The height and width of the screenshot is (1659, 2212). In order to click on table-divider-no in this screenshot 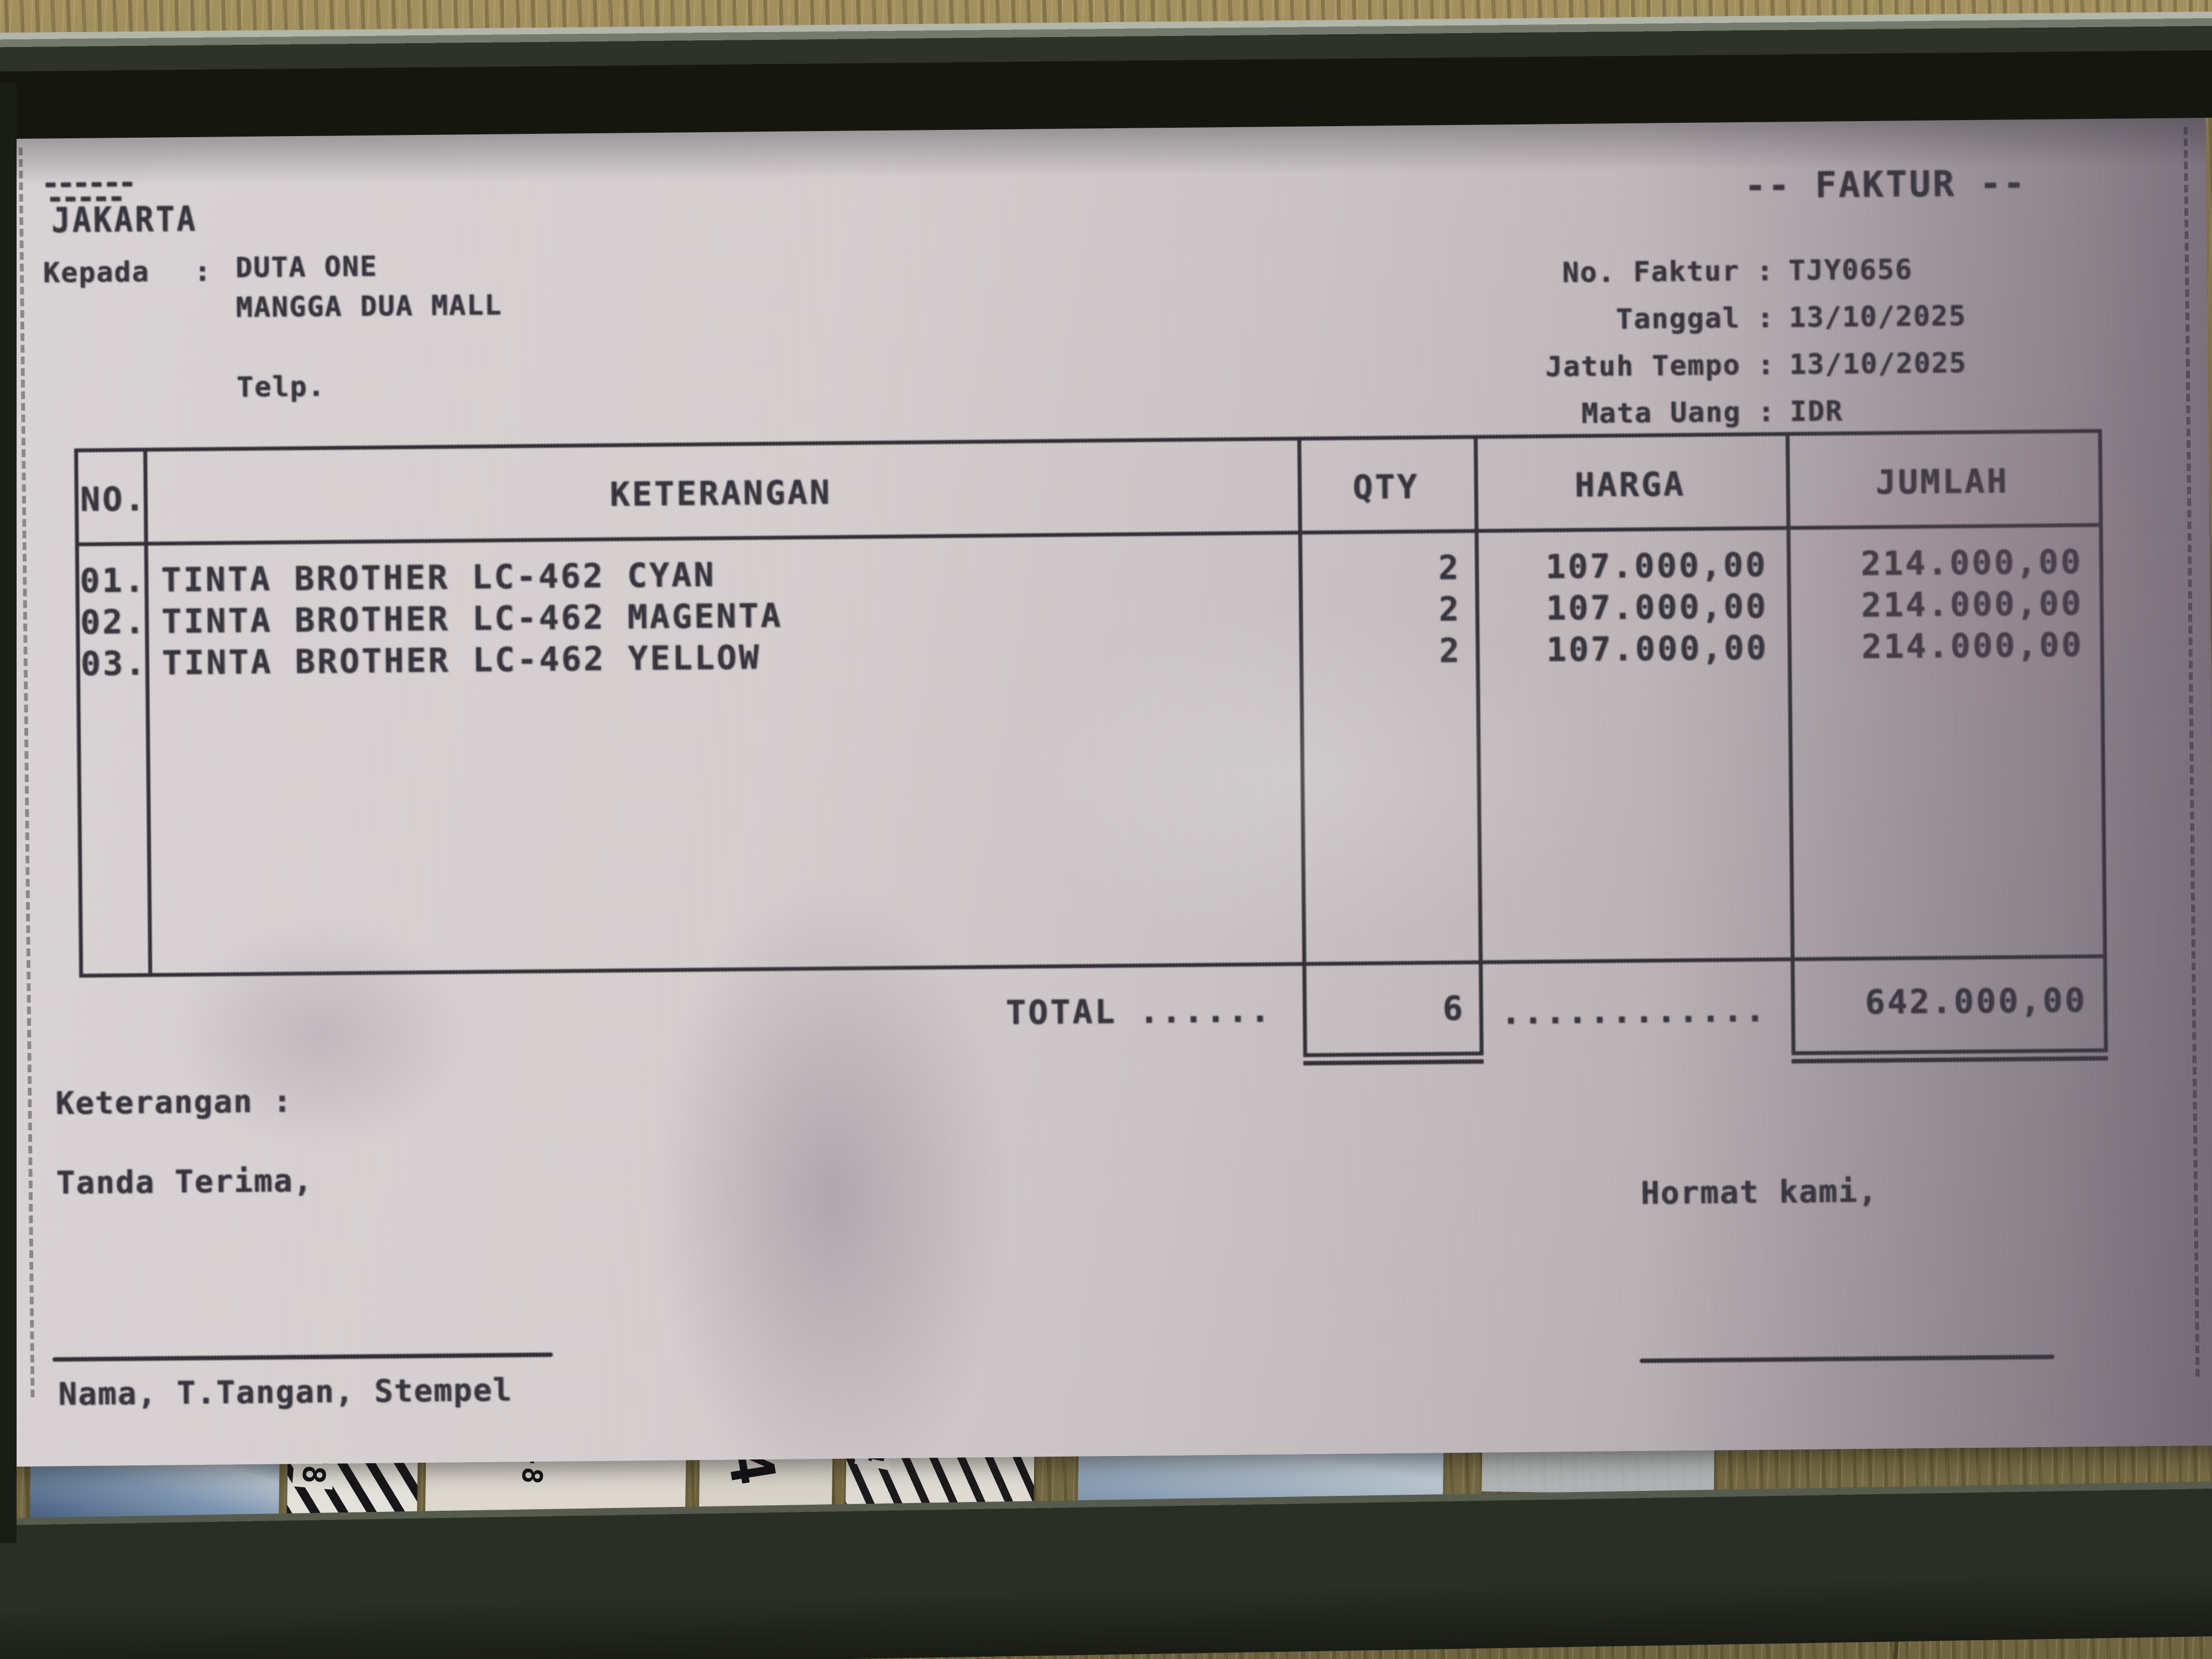, I will do `click(148, 710)`.